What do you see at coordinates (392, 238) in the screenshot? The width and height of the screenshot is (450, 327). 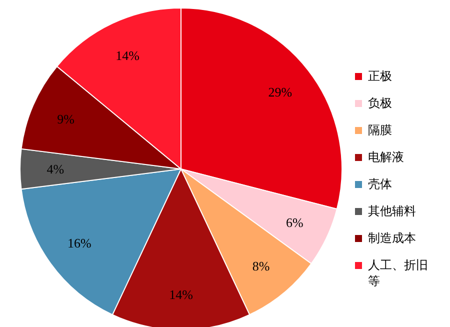 I see `legend-label: 制造成本` at bounding box center [392, 238].